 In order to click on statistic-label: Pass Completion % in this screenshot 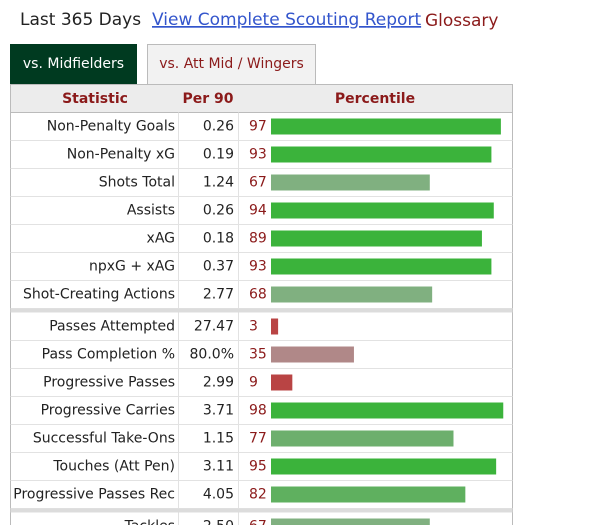, I will do `click(108, 355)`.